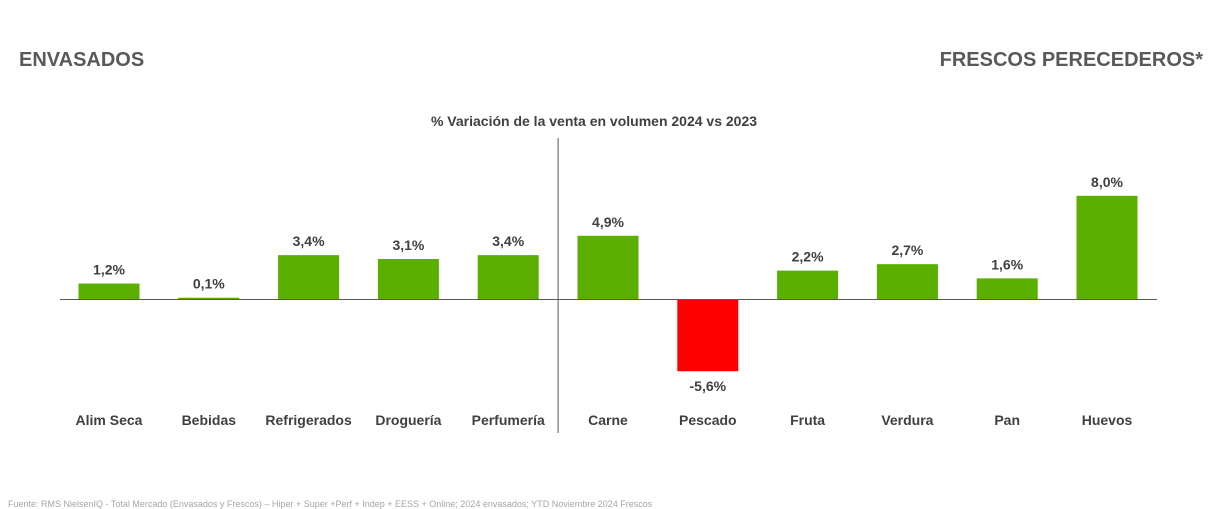 This screenshot has width=1219, height=509. What do you see at coordinates (808, 284) in the screenshot?
I see `bar-fruta` at bounding box center [808, 284].